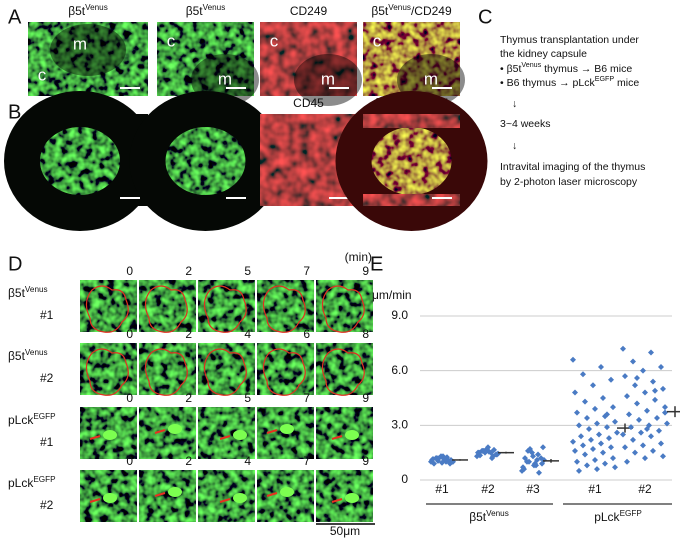  What do you see at coordinates (309, 11) in the screenshot?
I see `image-title: CD249` at bounding box center [309, 11].